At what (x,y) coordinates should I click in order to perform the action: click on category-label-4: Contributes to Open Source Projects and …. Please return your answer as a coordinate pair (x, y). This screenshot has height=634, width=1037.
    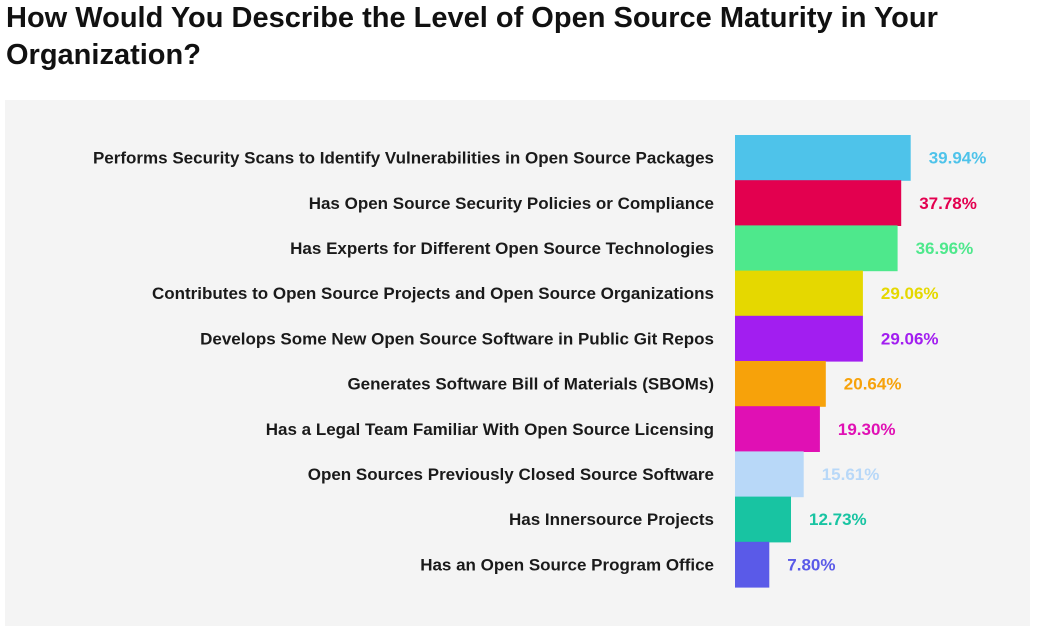
    Looking at the image, I should click on (433, 293).